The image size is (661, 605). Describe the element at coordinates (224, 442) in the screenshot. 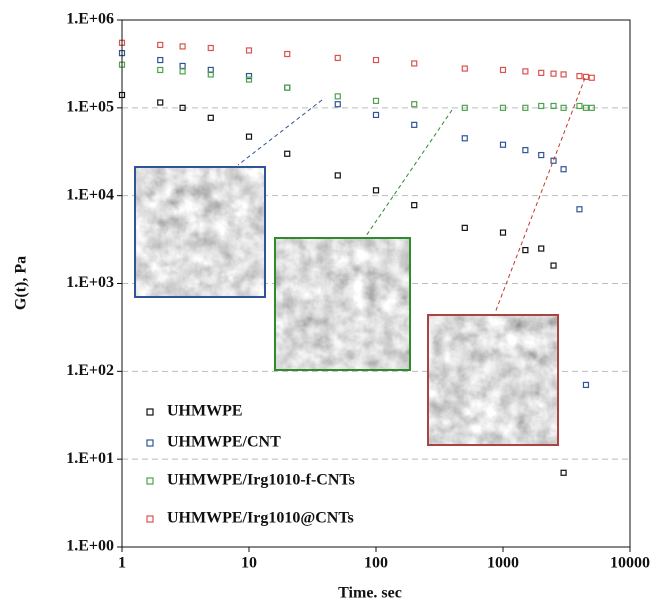

I see `legend-label: UHMWPE/CNT` at that location.